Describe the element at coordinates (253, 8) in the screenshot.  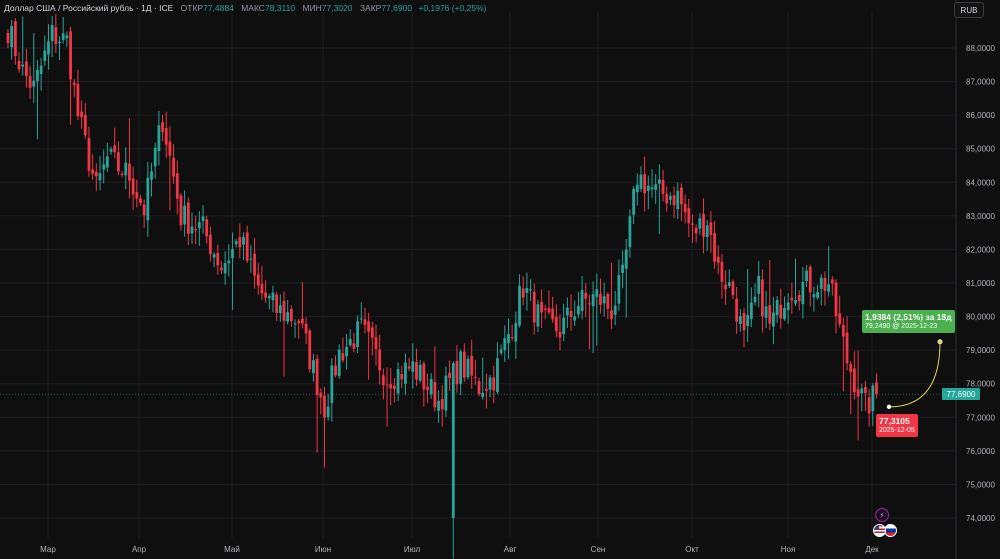
I see `high-label: МАКС` at that location.